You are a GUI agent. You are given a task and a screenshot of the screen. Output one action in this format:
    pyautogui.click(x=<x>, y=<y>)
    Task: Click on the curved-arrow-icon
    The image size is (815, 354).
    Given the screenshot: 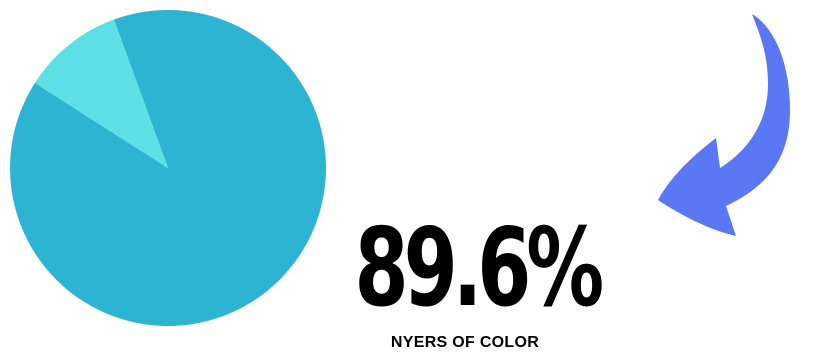 What is the action you would take?
    pyautogui.click(x=724, y=125)
    